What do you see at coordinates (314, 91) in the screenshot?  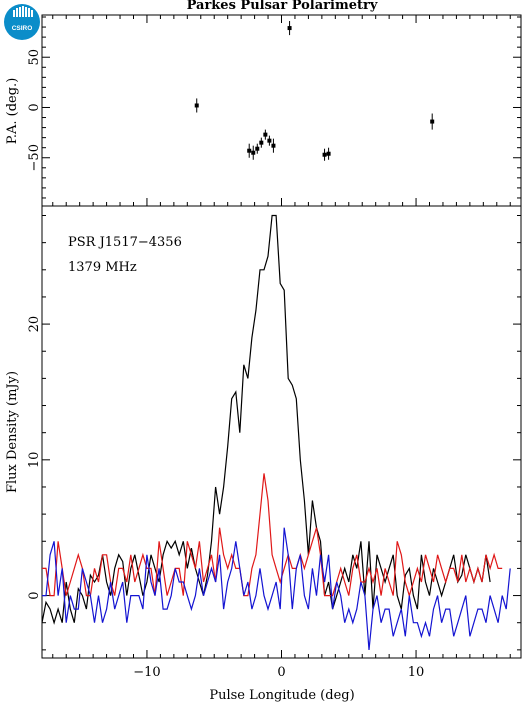 I see `pa-data-points` at bounding box center [314, 91].